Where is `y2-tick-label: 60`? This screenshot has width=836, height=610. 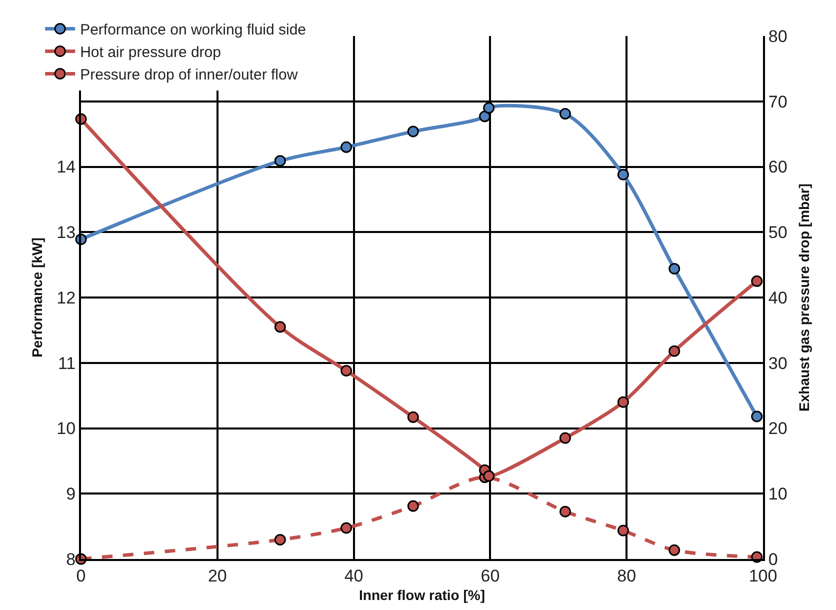 y2-tick-label: 60 is located at coordinates (778, 167).